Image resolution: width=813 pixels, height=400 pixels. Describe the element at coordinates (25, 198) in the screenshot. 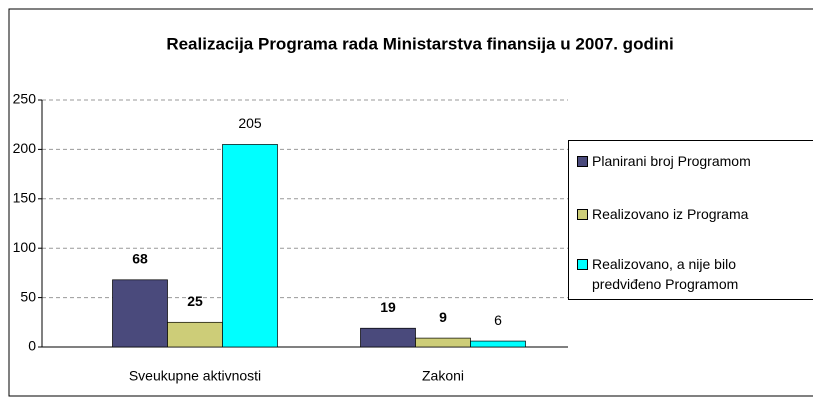

I see `y-tick-label: 150` at that location.